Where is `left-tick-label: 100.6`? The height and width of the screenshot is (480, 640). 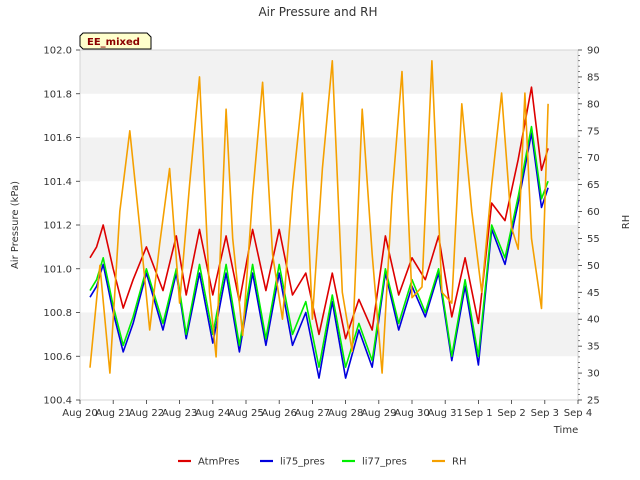
left-tick-label: 100.6 is located at coordinates (57, 357).